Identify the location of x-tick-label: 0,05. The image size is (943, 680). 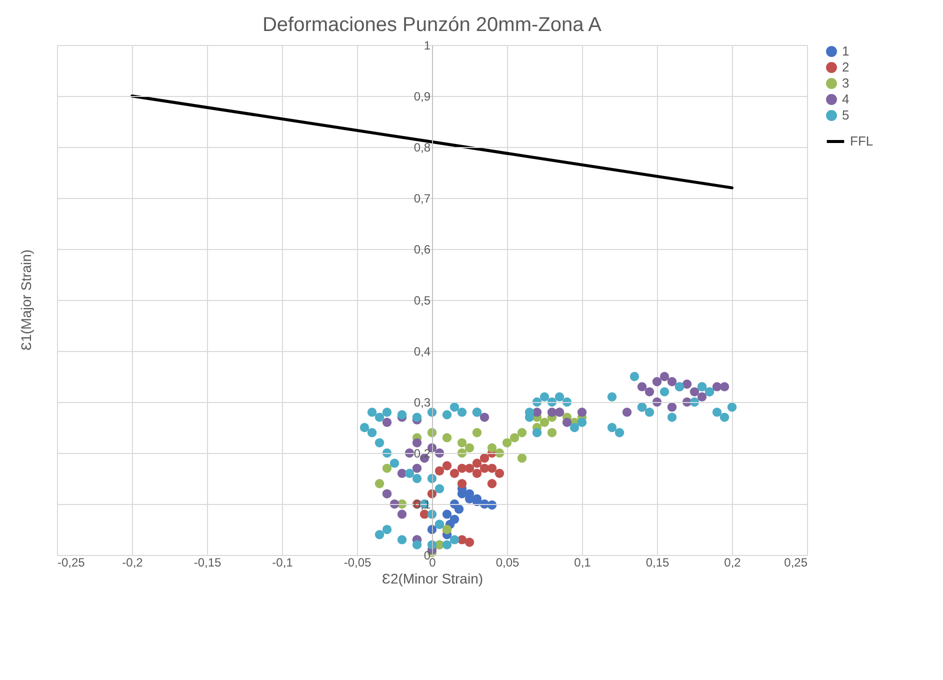
(508, 563).